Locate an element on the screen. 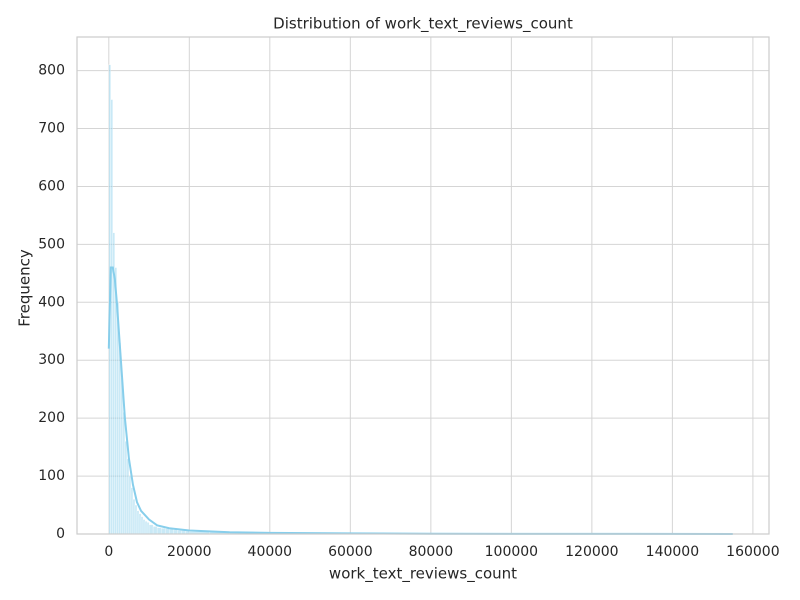 The height and width of the screenshot is (600, 800). y-tick-label: 0 is located at coordinates (60, 534).